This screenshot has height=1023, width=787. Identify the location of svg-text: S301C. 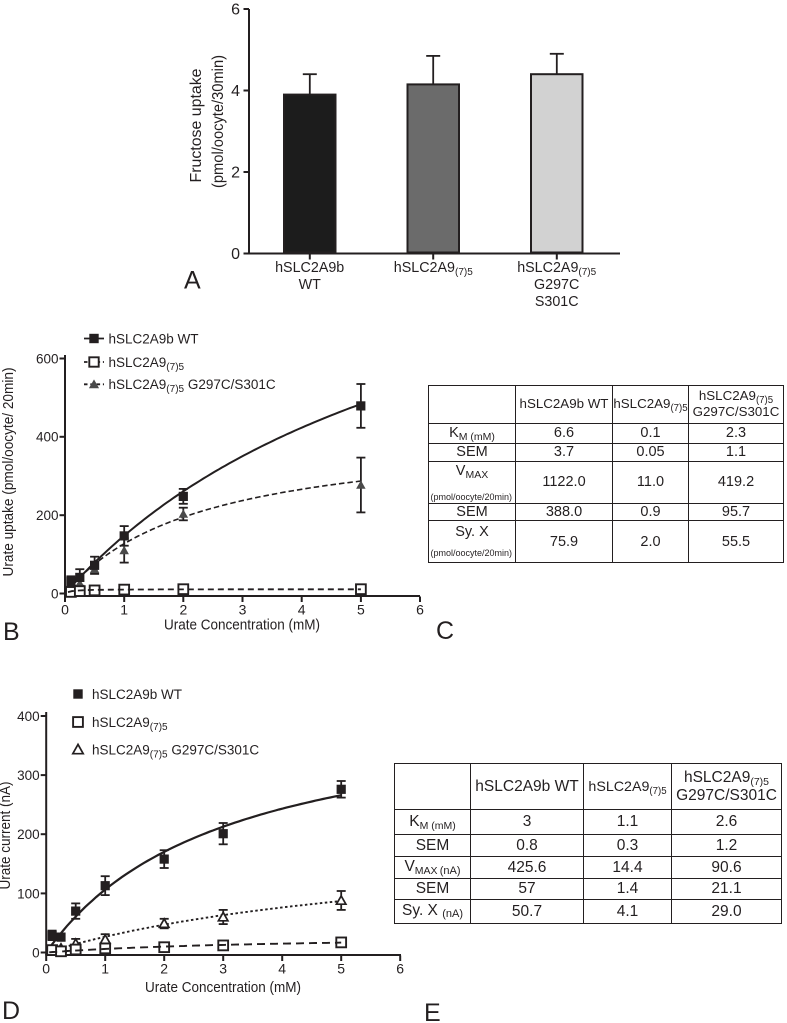
(557, 302).